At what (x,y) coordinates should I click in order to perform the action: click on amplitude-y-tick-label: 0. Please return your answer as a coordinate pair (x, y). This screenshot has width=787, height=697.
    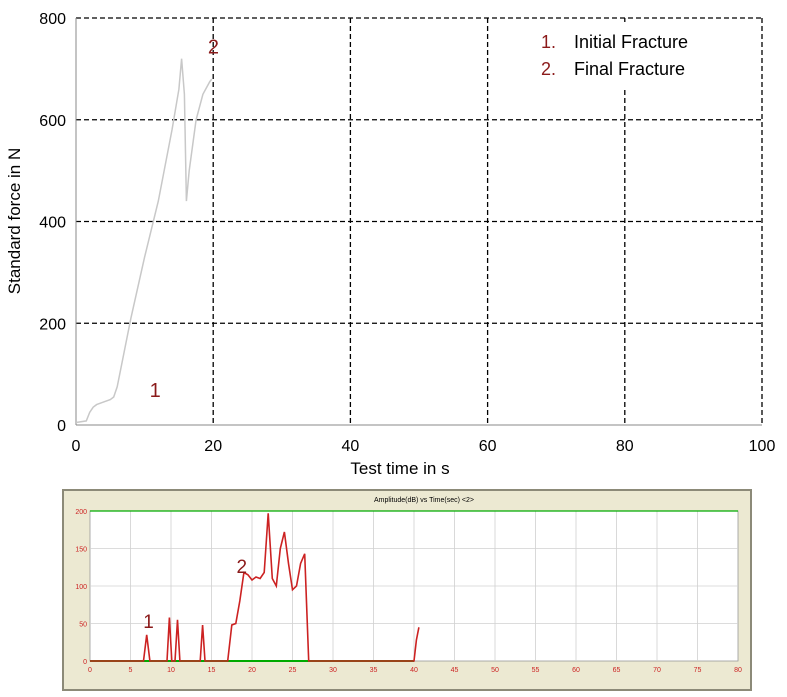
    Looking at the image, I should click on (85, 662).